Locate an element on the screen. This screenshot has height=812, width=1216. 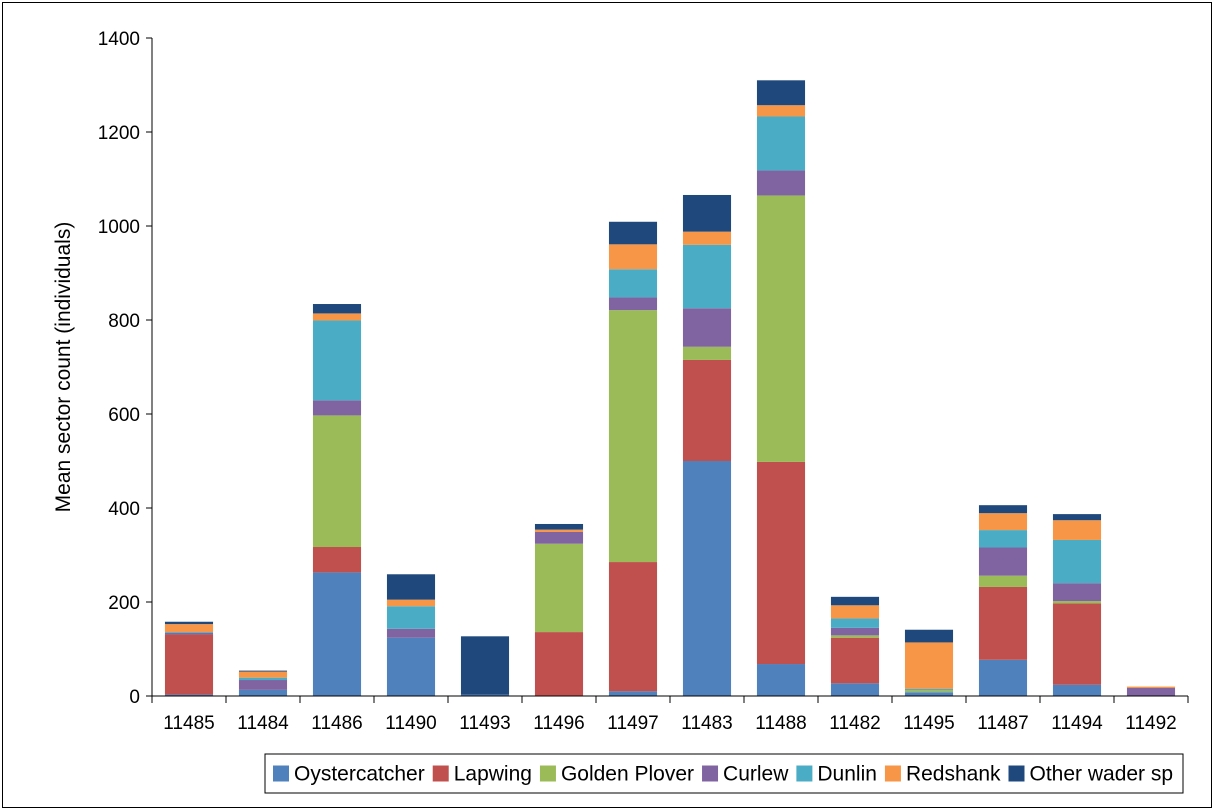
x-tick-label: 11496 is located at coordinates (558, 723).